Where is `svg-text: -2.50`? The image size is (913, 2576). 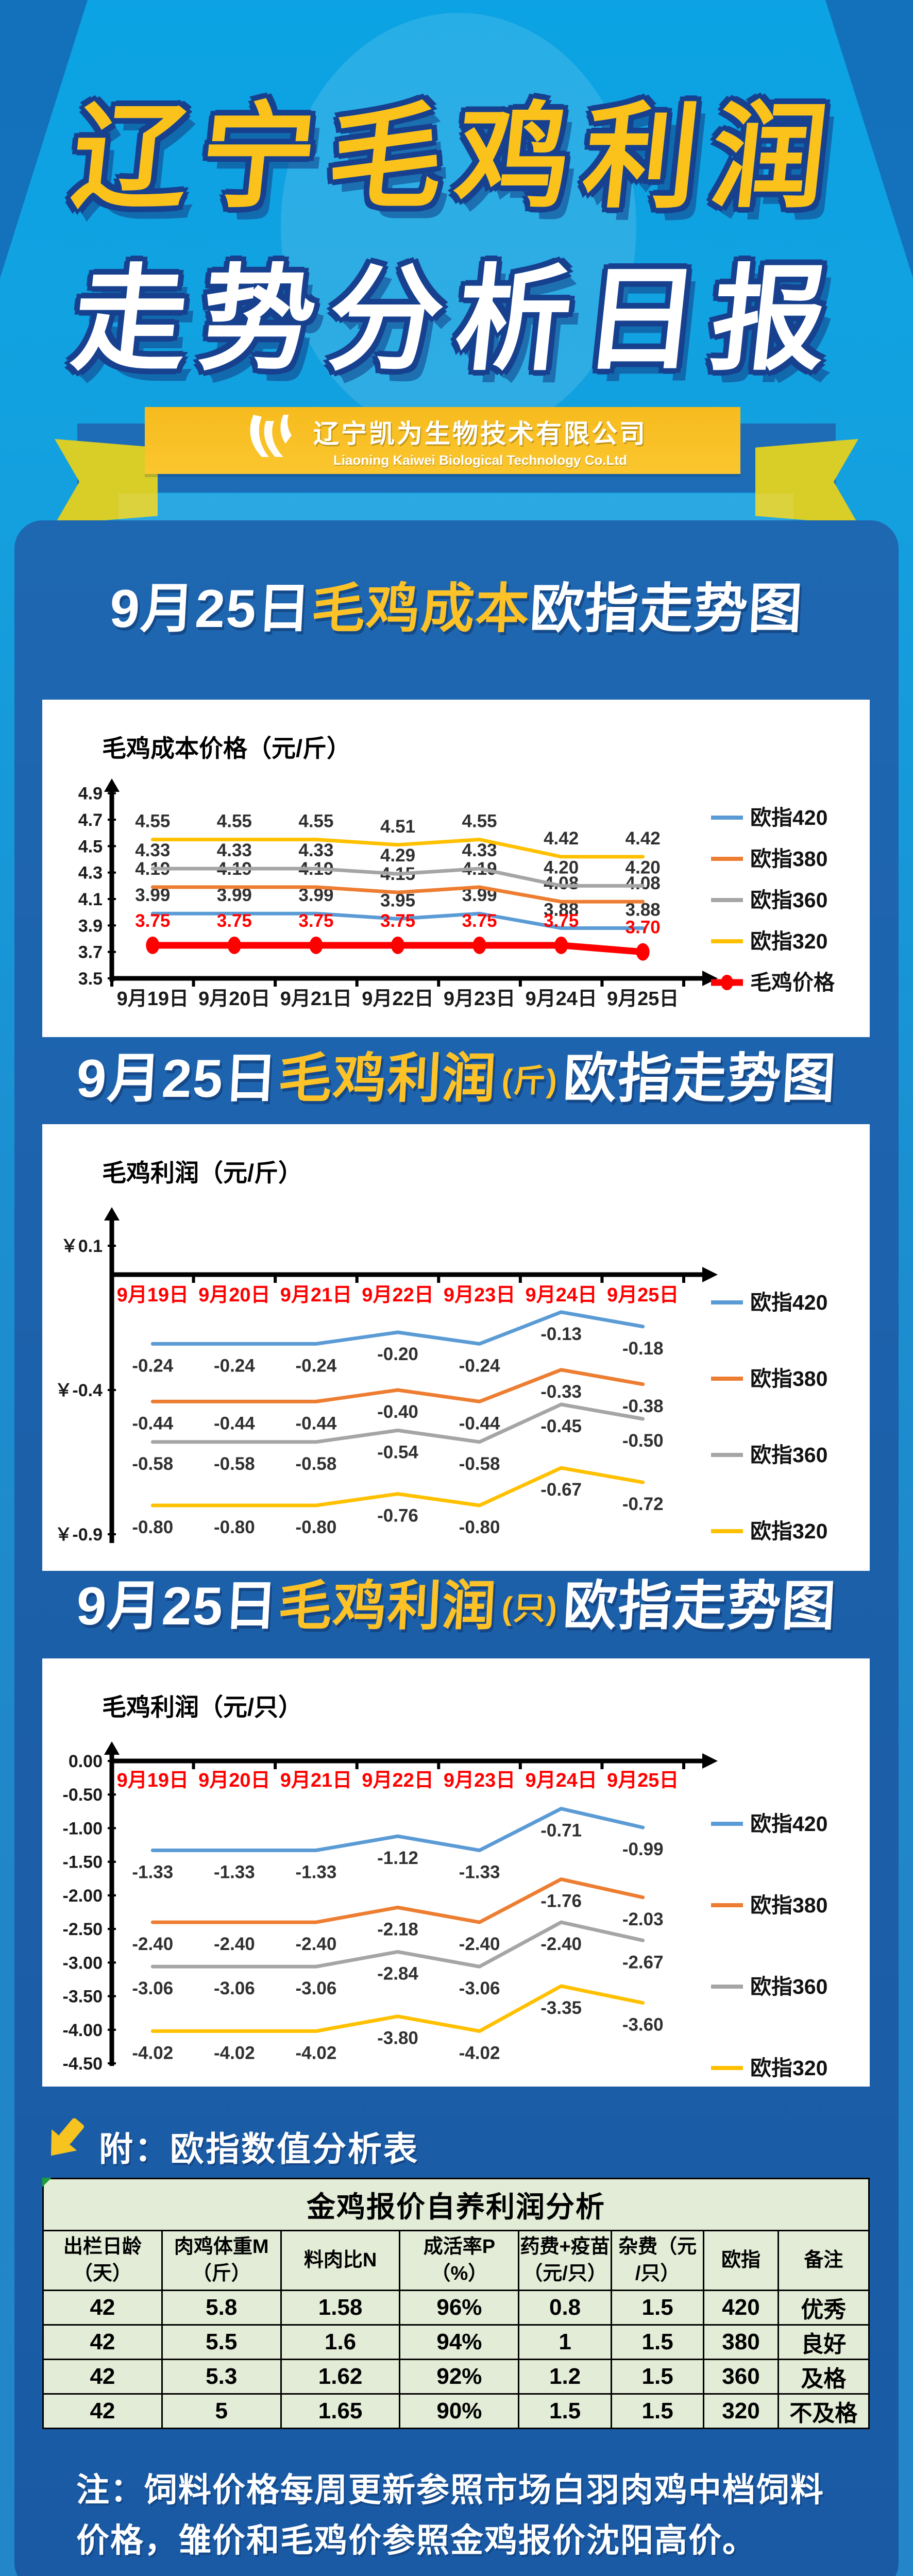 svg-text: -2.50 is located at coordinates (83, 1929).